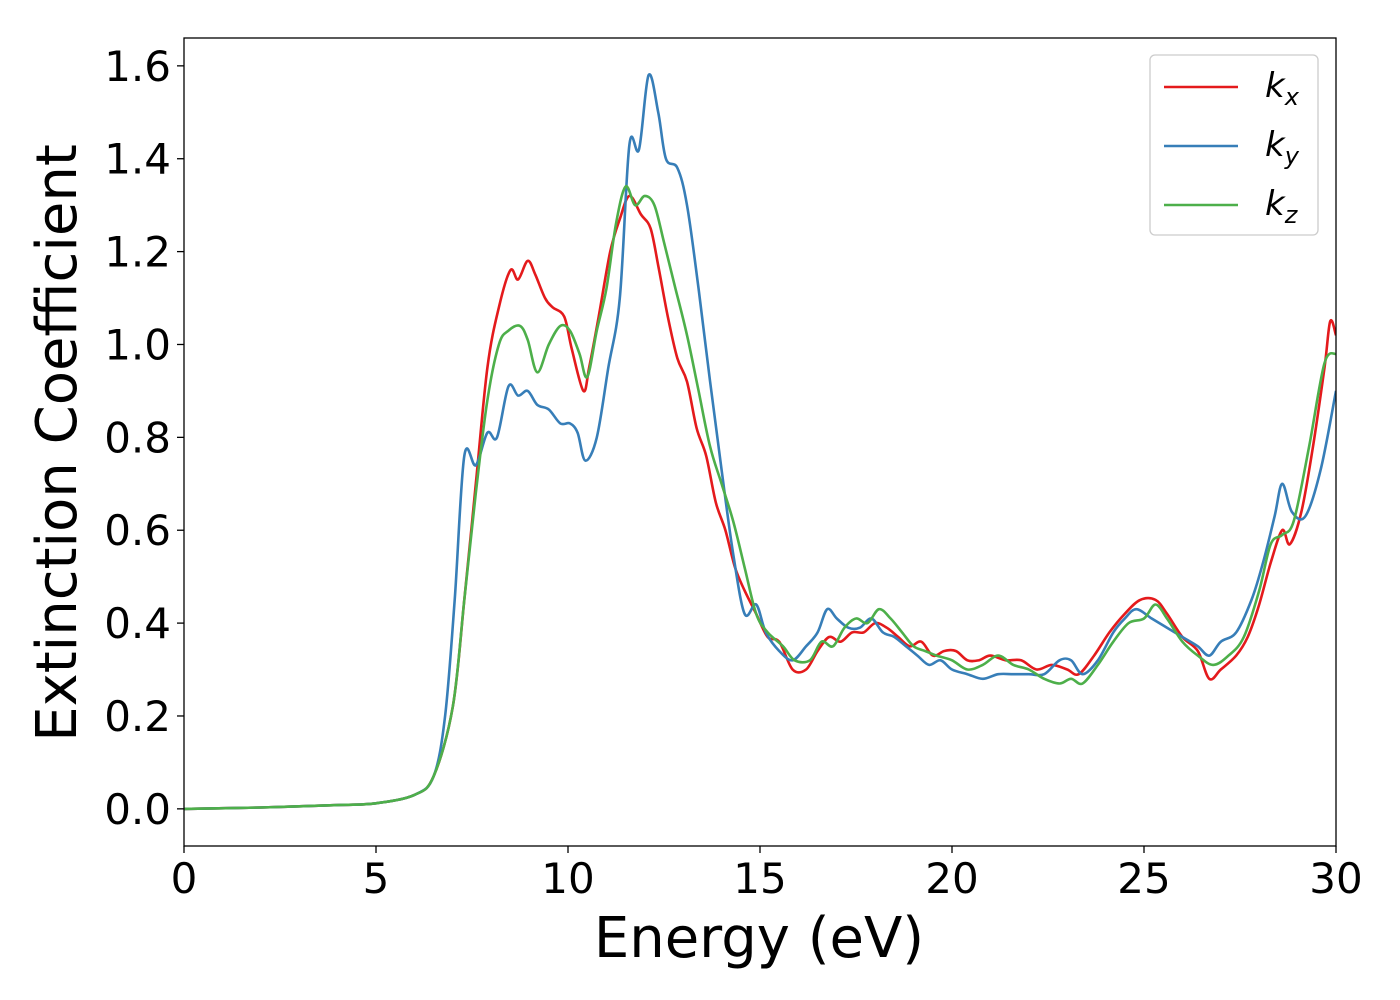 Image resolution: width=1400 pixels, height=1000 pixels. What do you see at coordinates (137, 809) in the screenshot?
I see `y-tick-label: 0.0` at bounding box center [137, 809].